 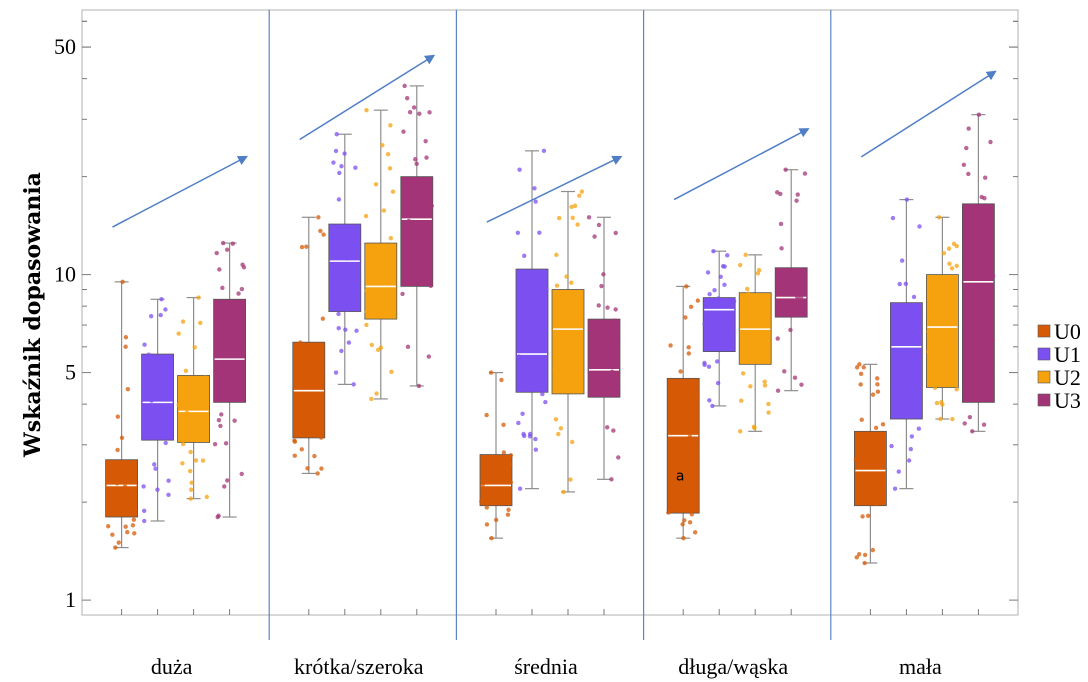 I want to click on y-tick-label: 5, so click(x=70, y=372).